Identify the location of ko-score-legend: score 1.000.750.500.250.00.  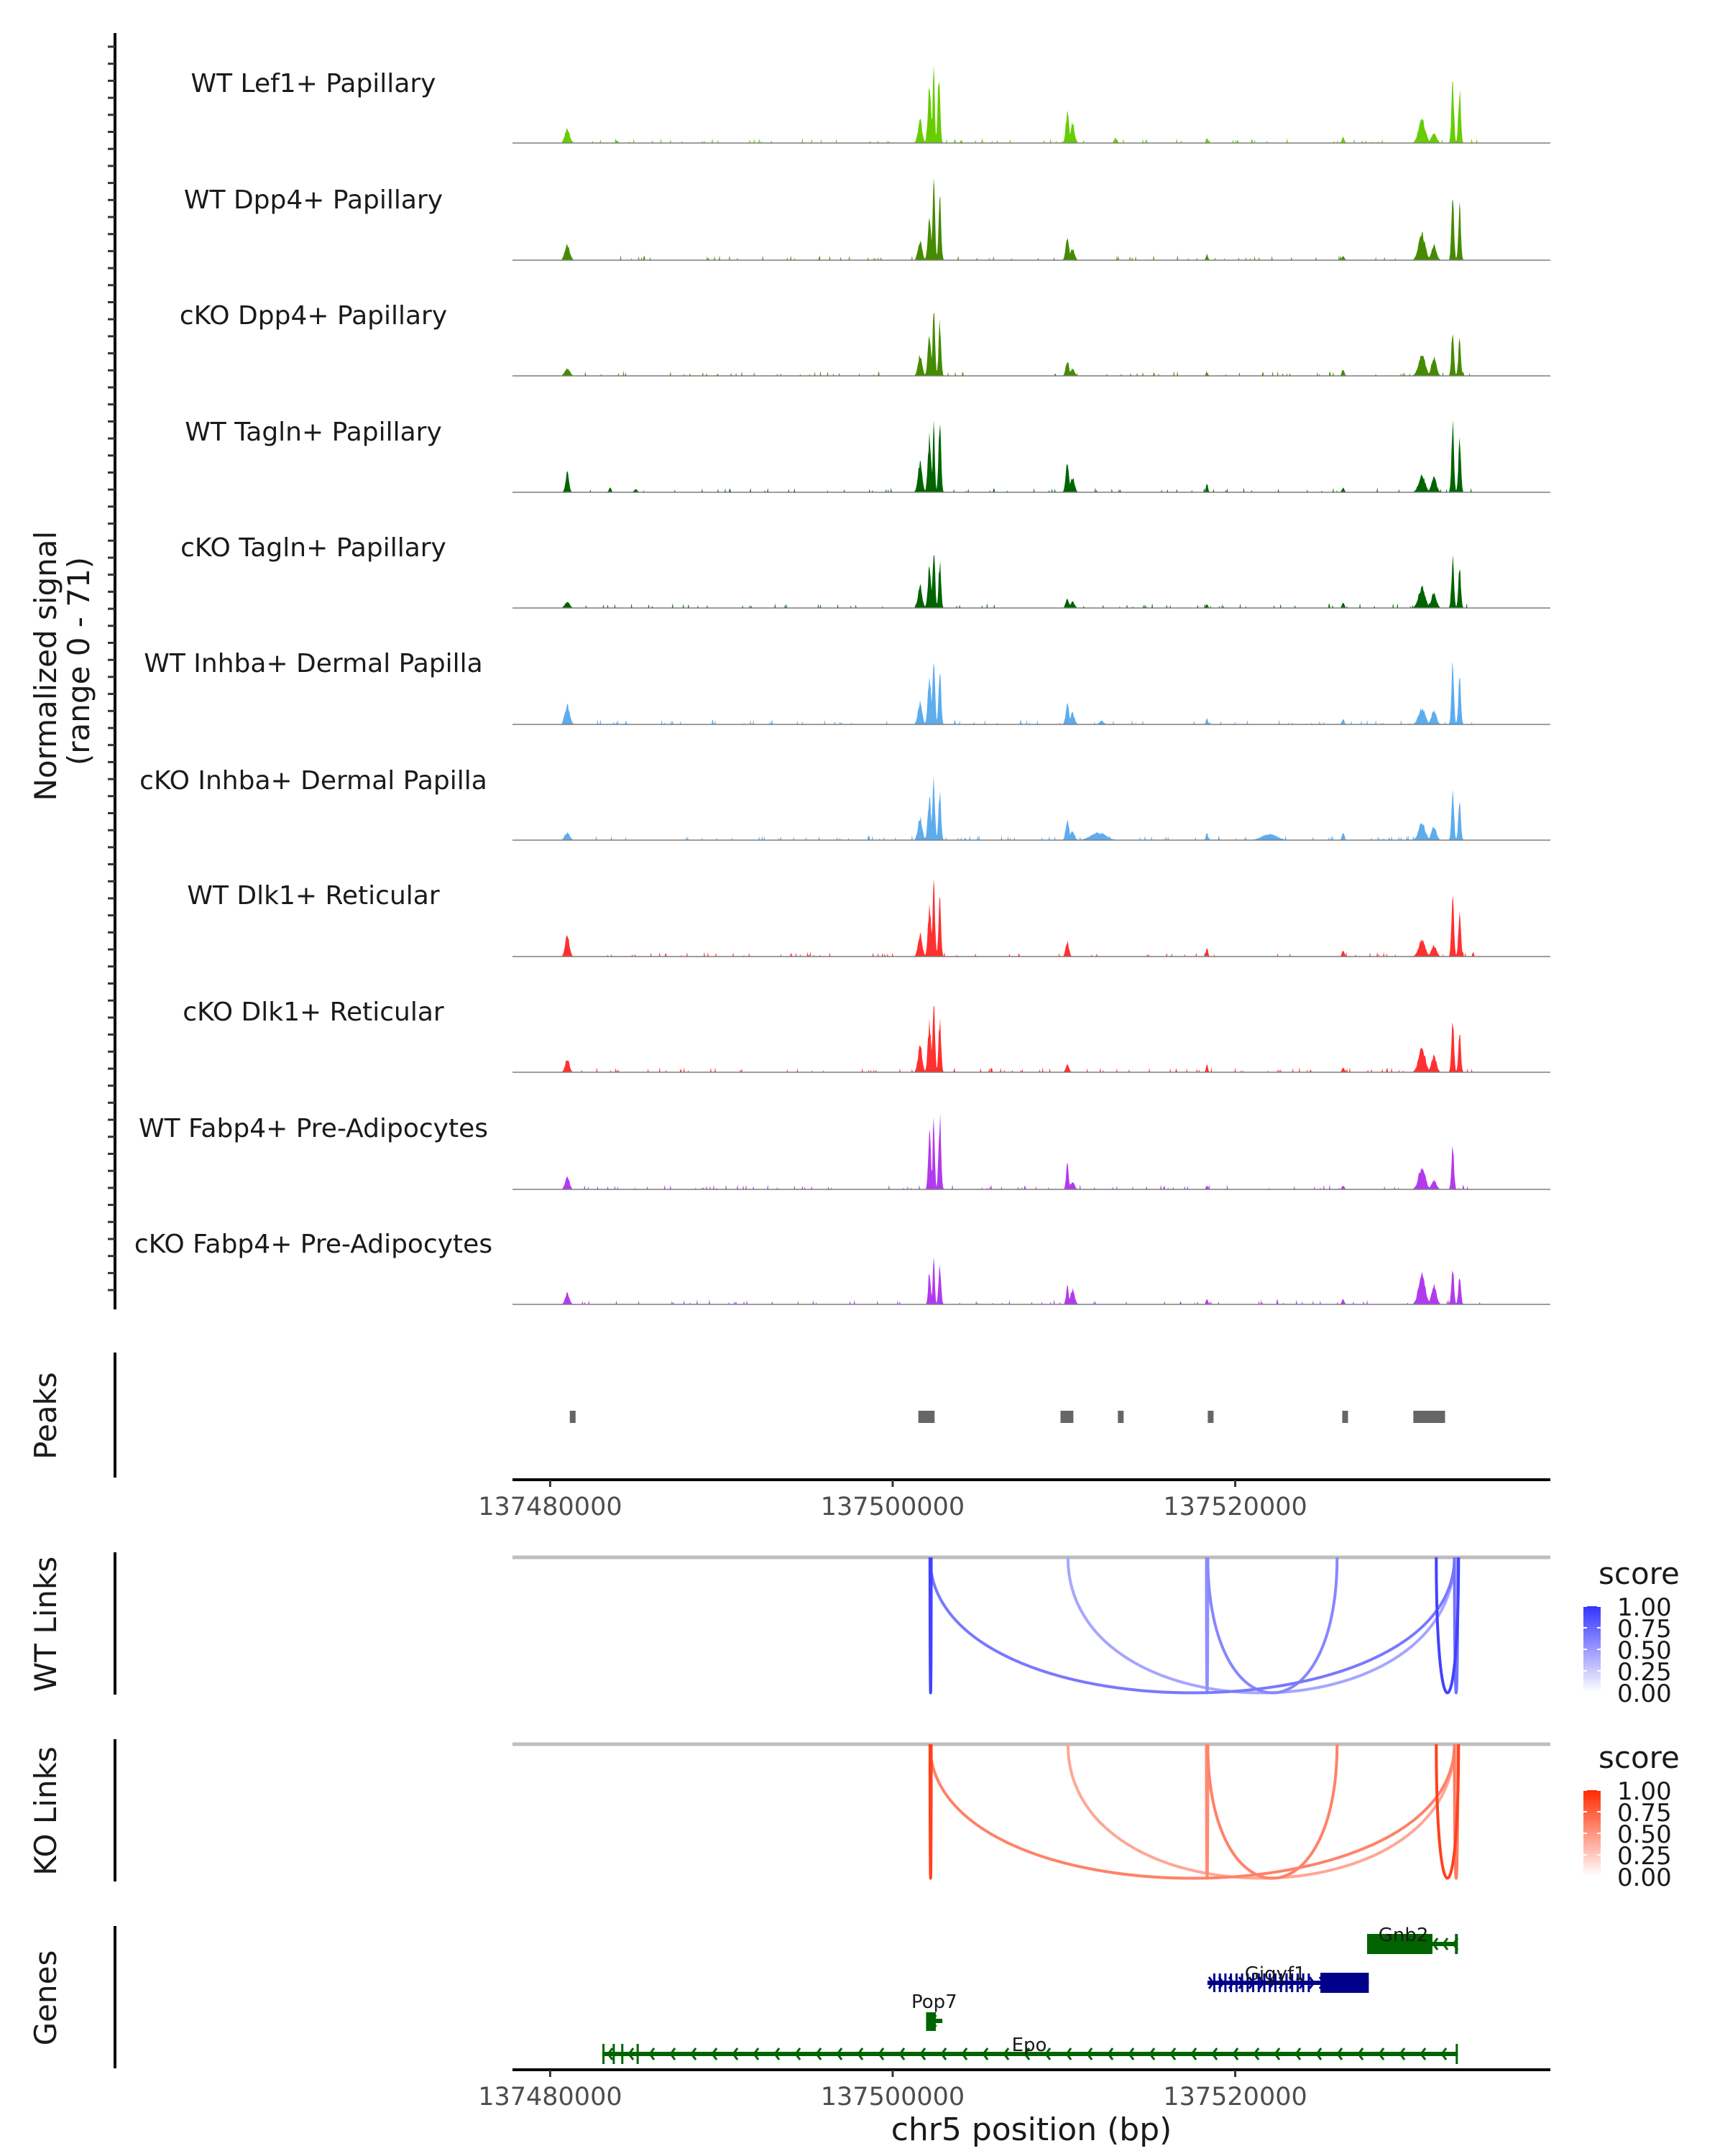
(1631, 1816).